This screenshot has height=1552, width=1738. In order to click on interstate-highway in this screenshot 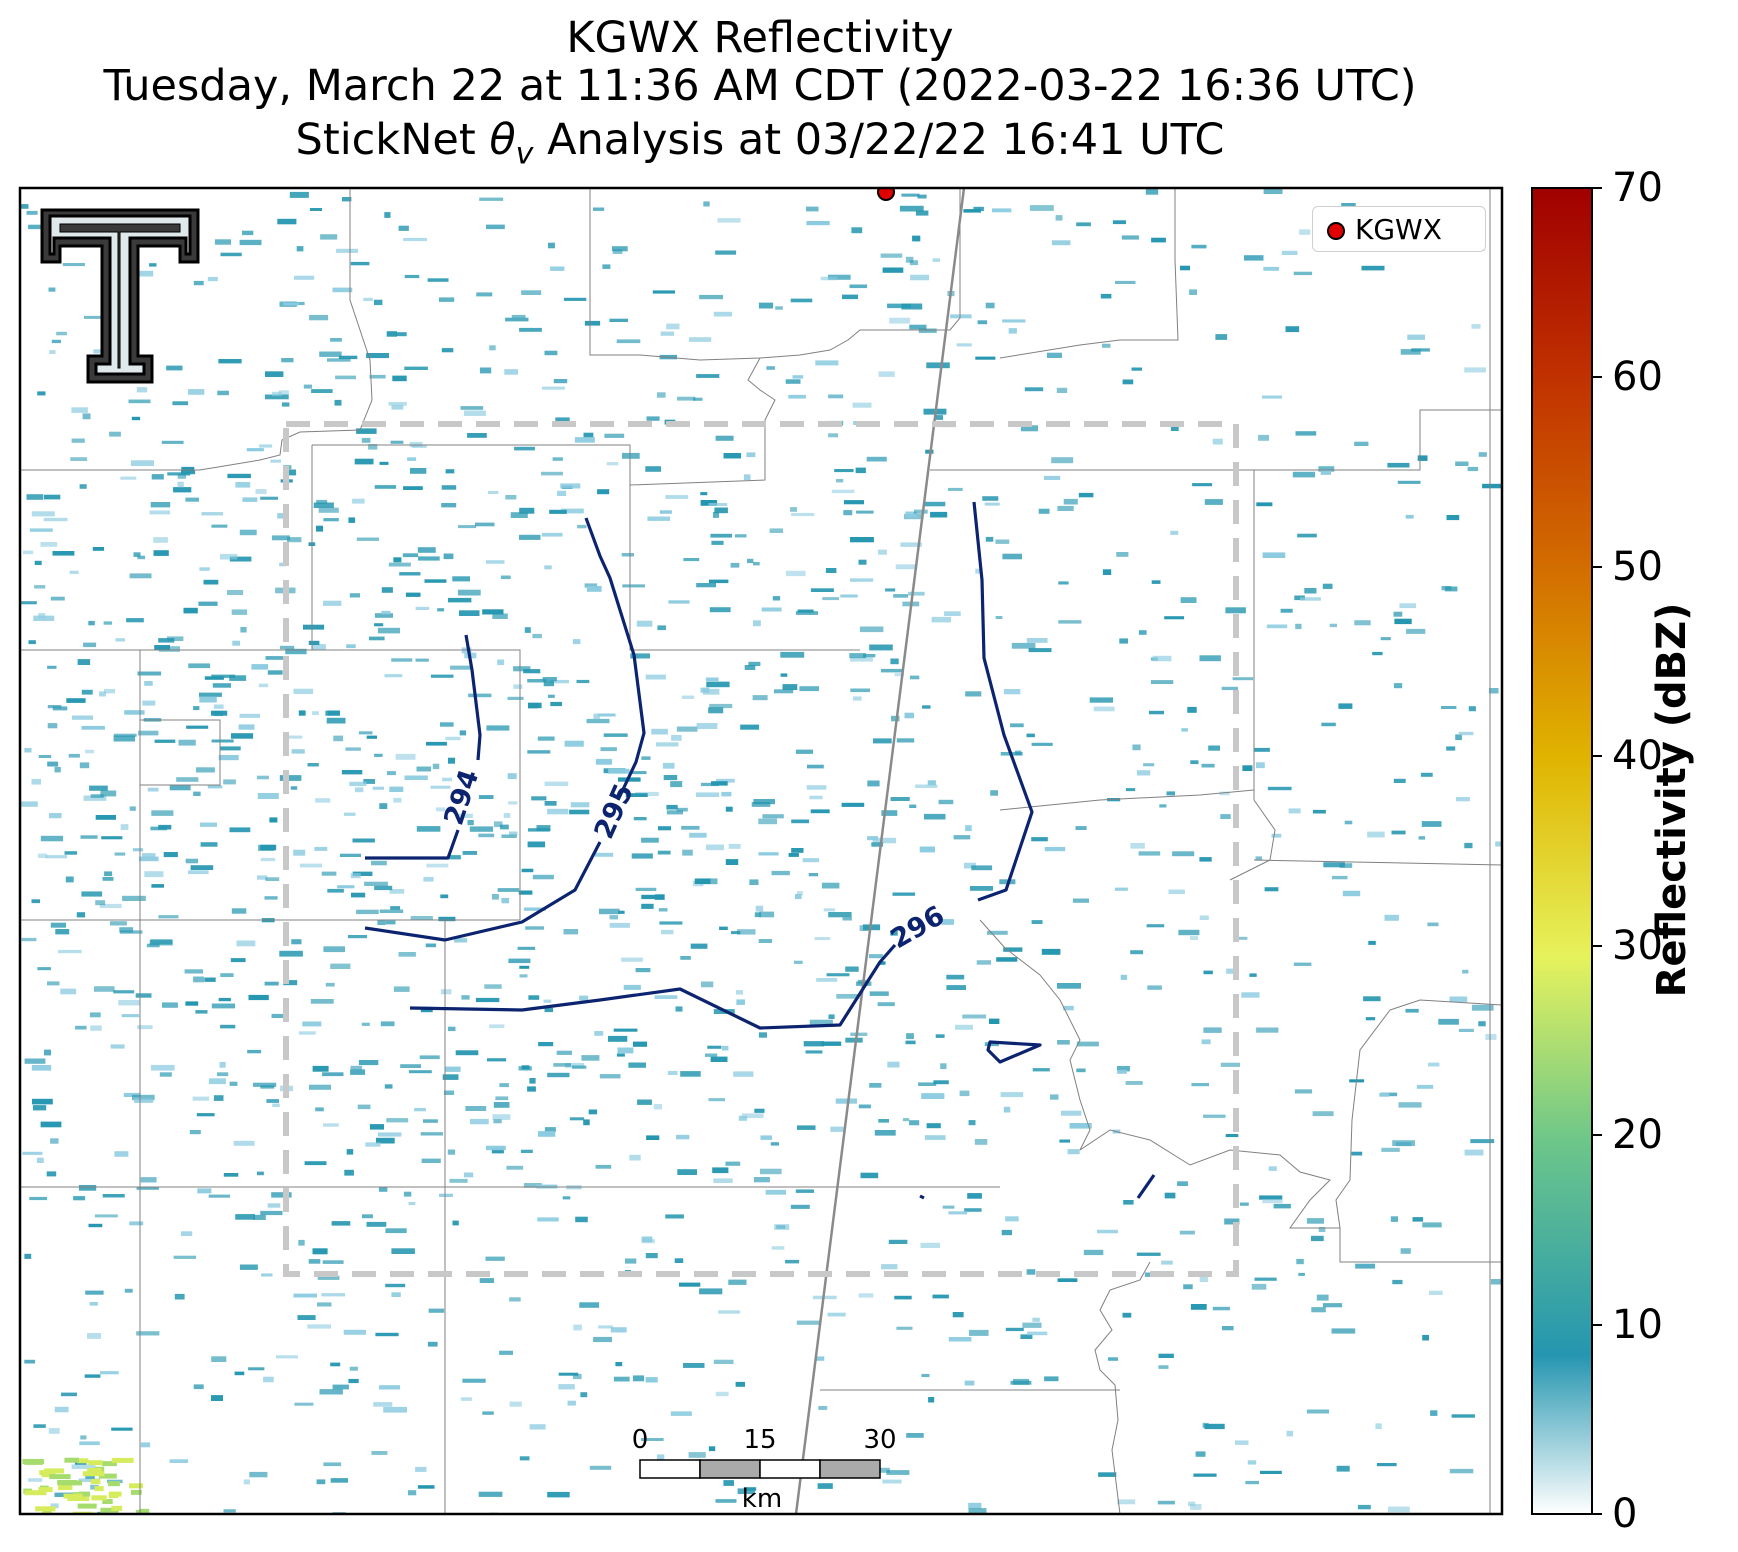, I will do `click(880, 851)`.